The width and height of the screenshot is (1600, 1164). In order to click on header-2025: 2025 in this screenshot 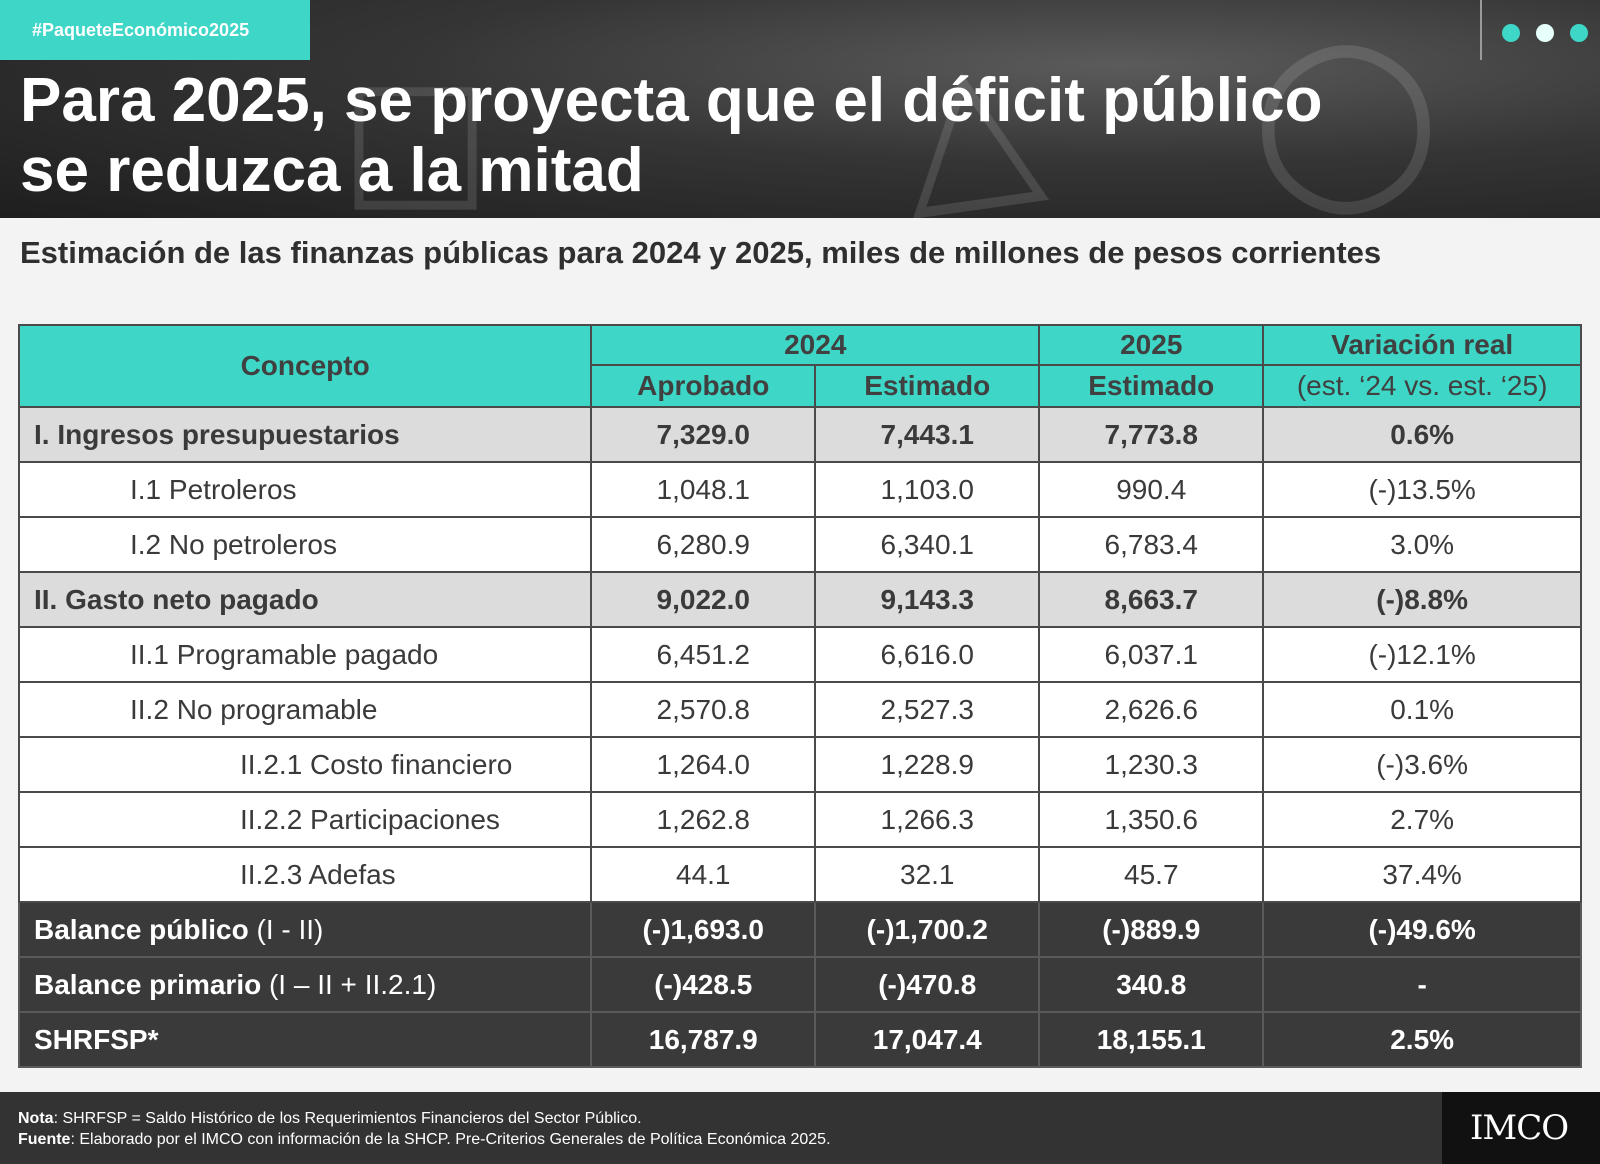, I will do `click(1151, 345)`.